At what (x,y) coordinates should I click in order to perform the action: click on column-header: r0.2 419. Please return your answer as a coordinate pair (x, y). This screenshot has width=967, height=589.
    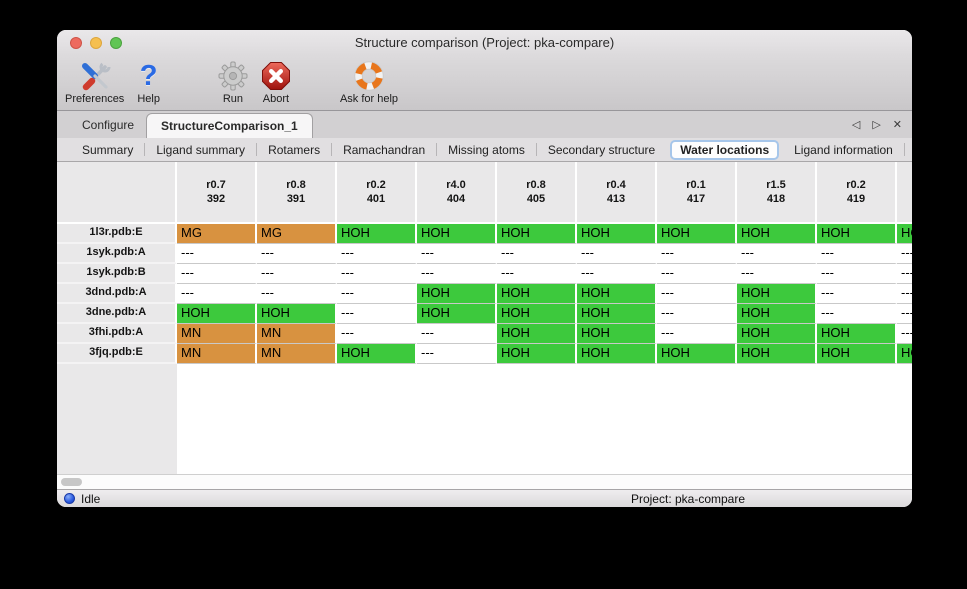
    Looking at the image, I should click on (857, 193).